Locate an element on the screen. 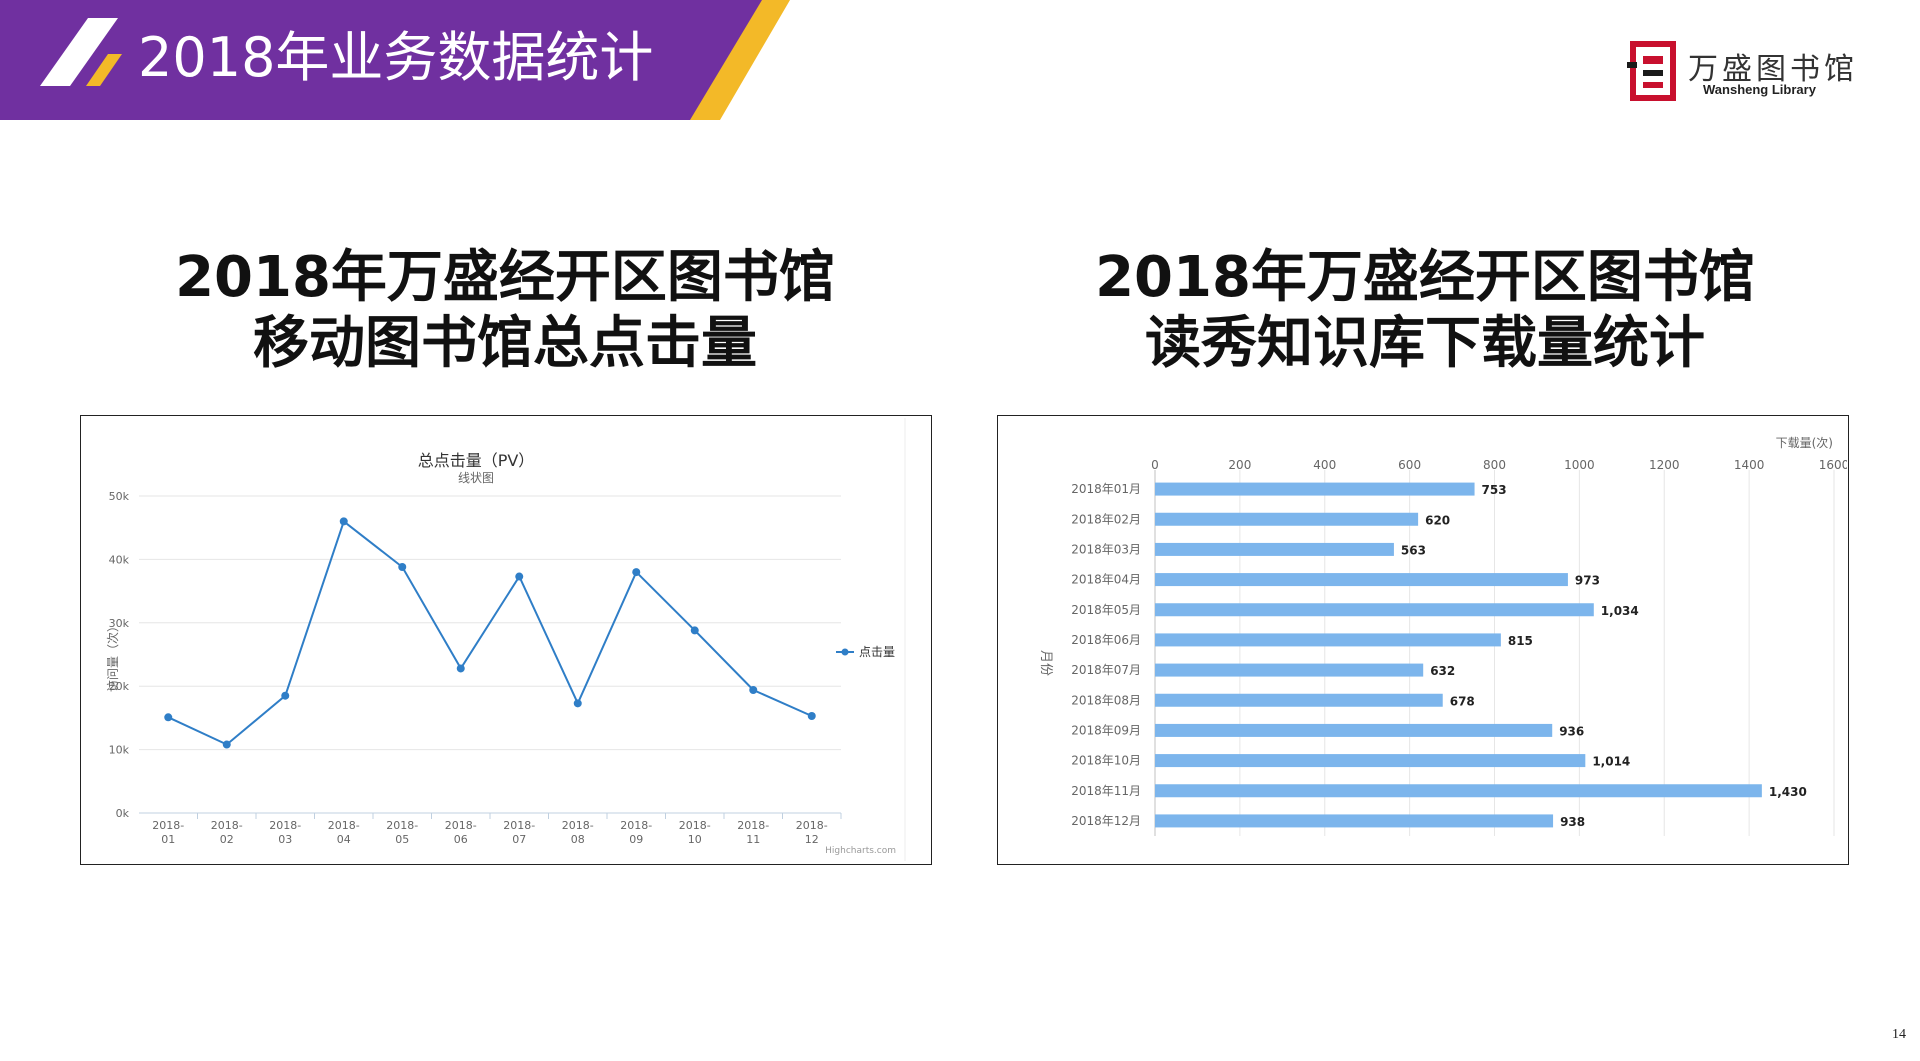  line-chart-grid is located at coordinates (490, 654).